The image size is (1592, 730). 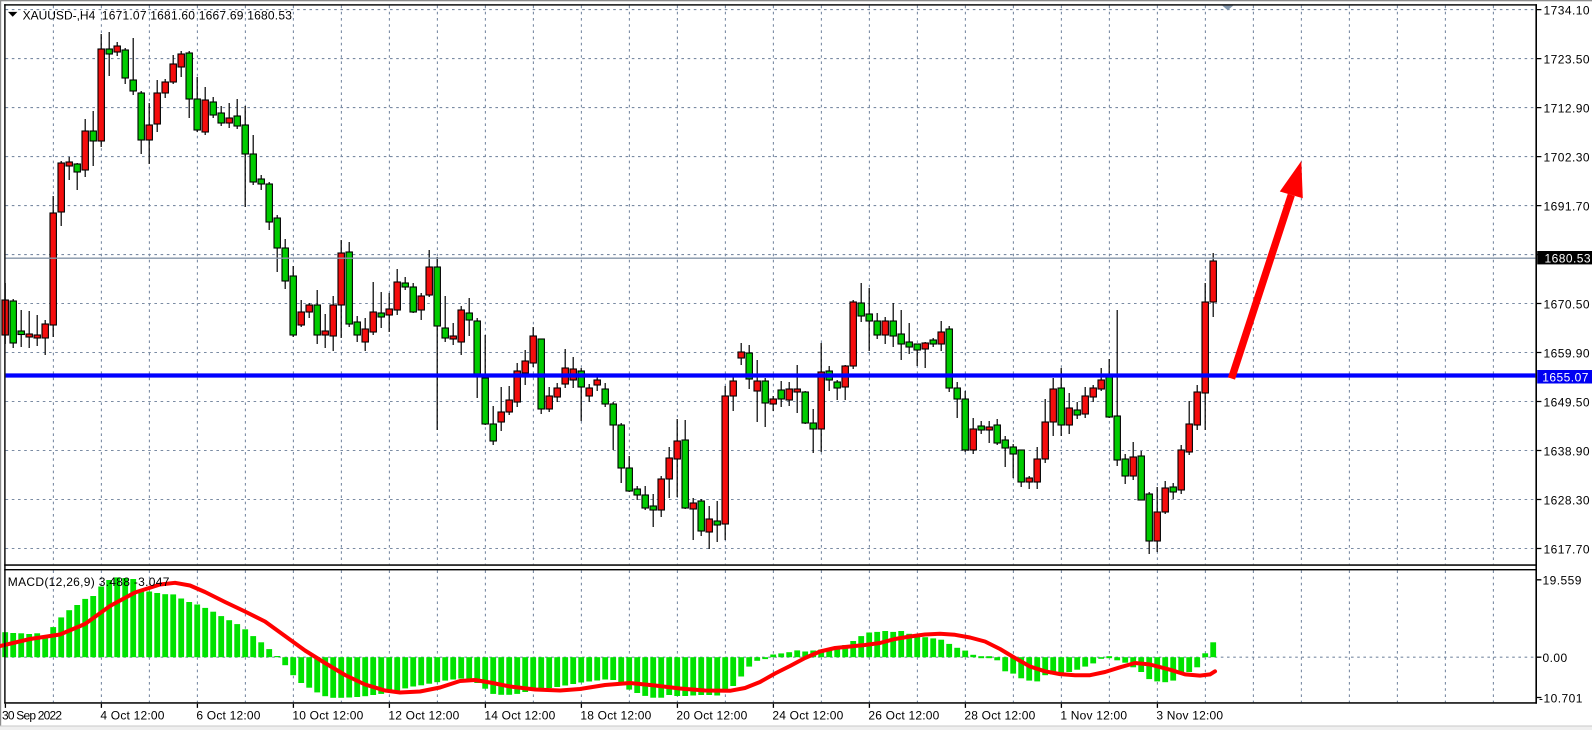 What do you see at coordinates (1567, 305) in the screenshot?
I see `svg-text: 1670.50` at bounding box center [1567, 305].